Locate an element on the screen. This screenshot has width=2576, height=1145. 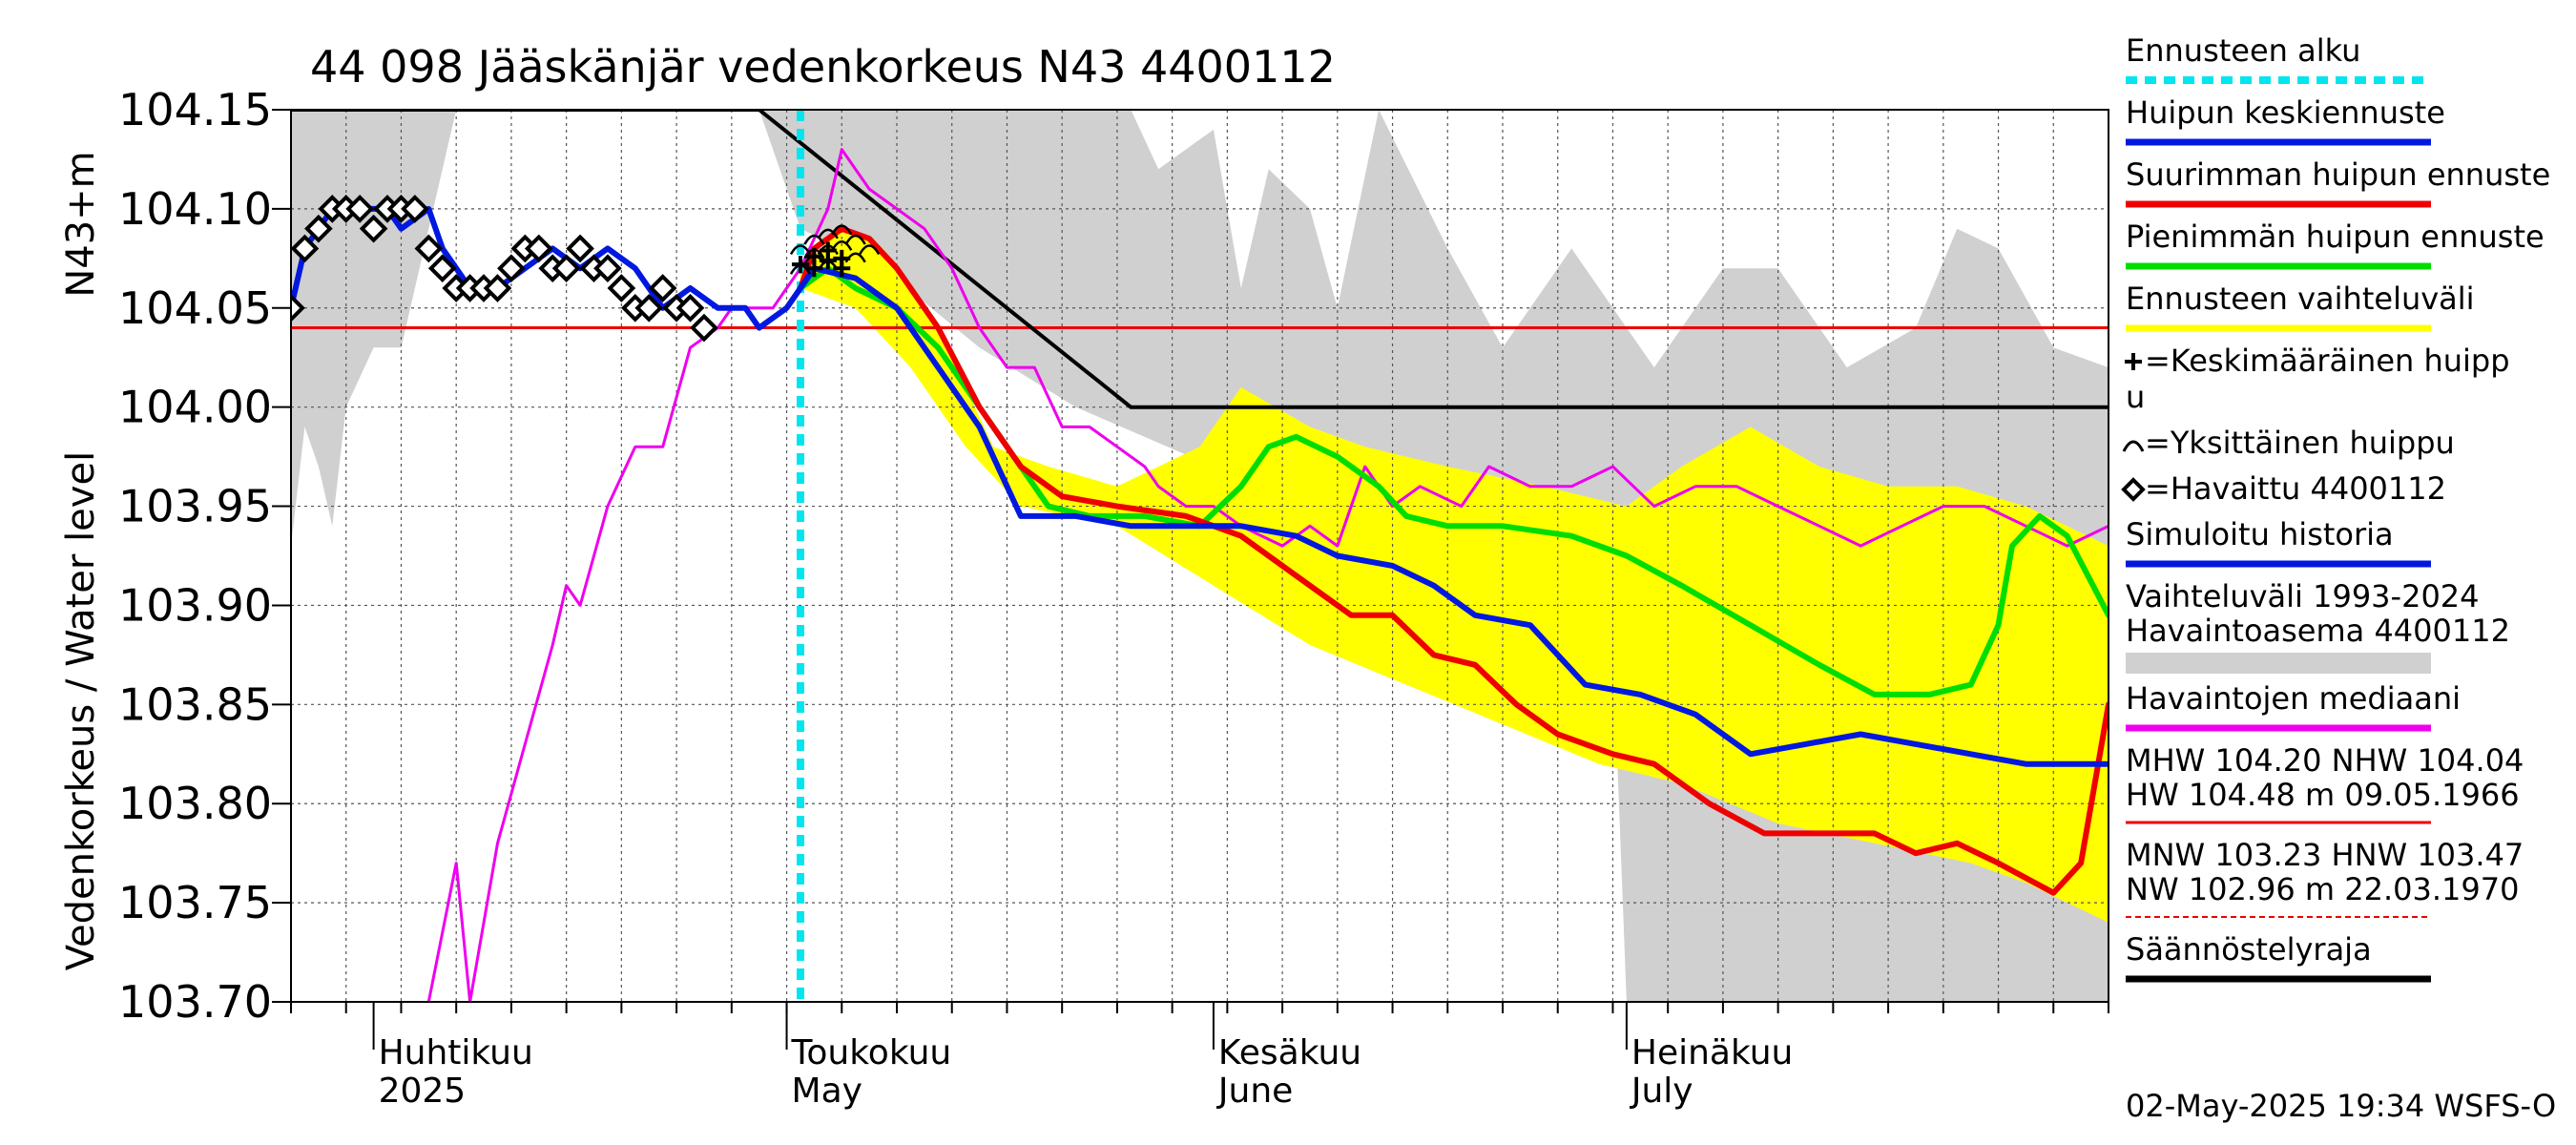
legend-item: Simuloitu historia is located at coordinates (2278, 542).